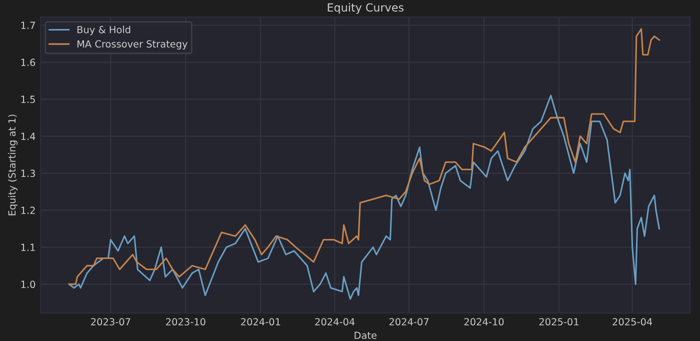 This screenshot has height=341, width=700. What do you see at coordinates (13, 165) in the screenshot?
I see `y-axis-title: Equity (Starting at 1)` at bounding box center [13, 165].